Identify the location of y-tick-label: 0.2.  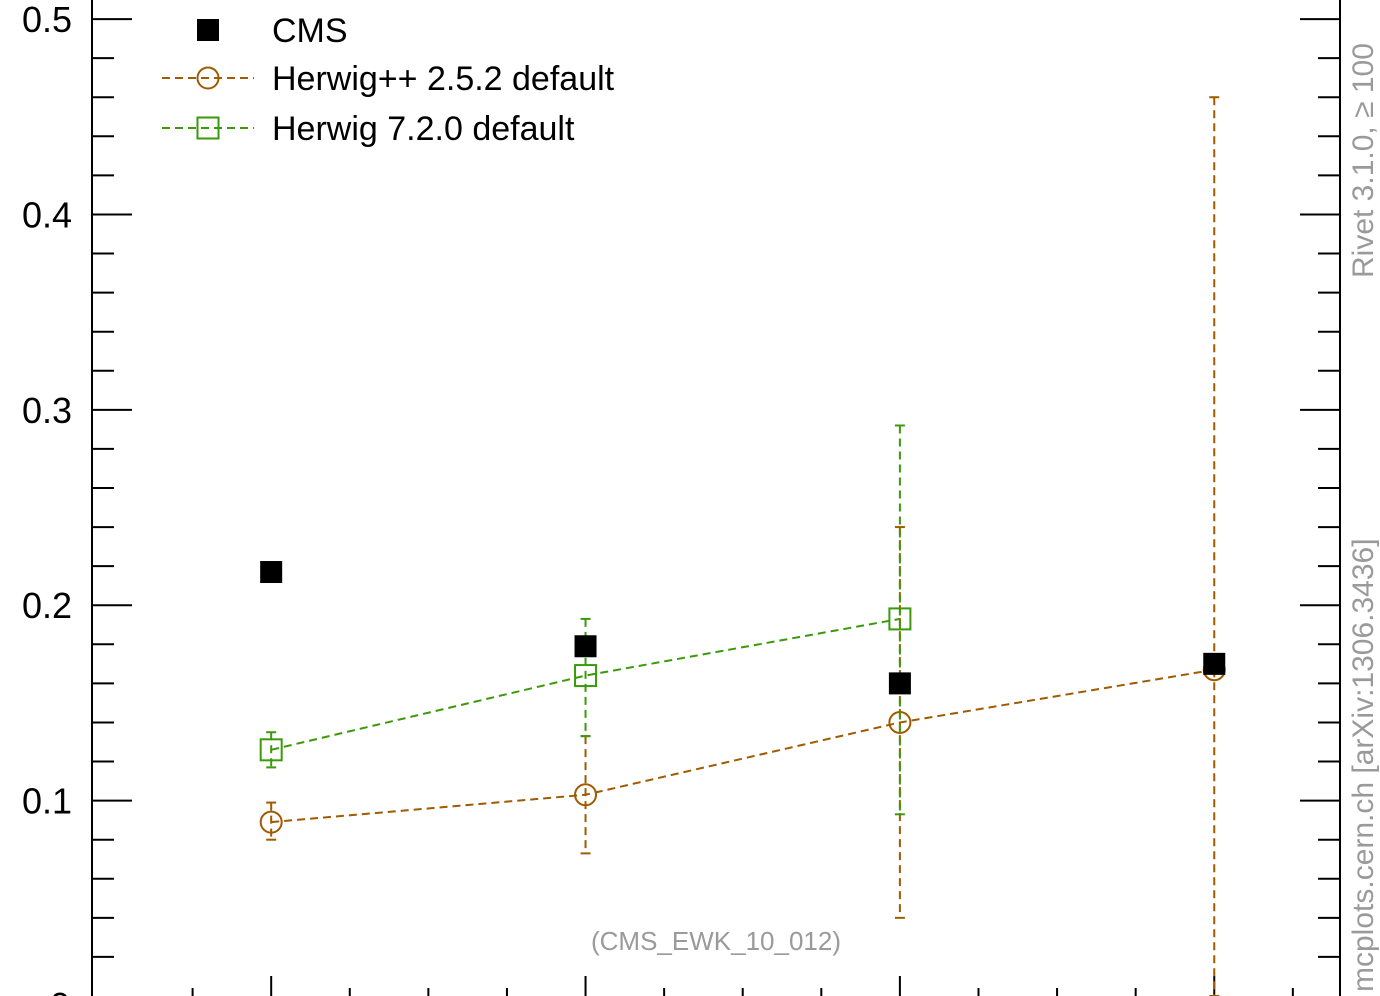
(47, 605).